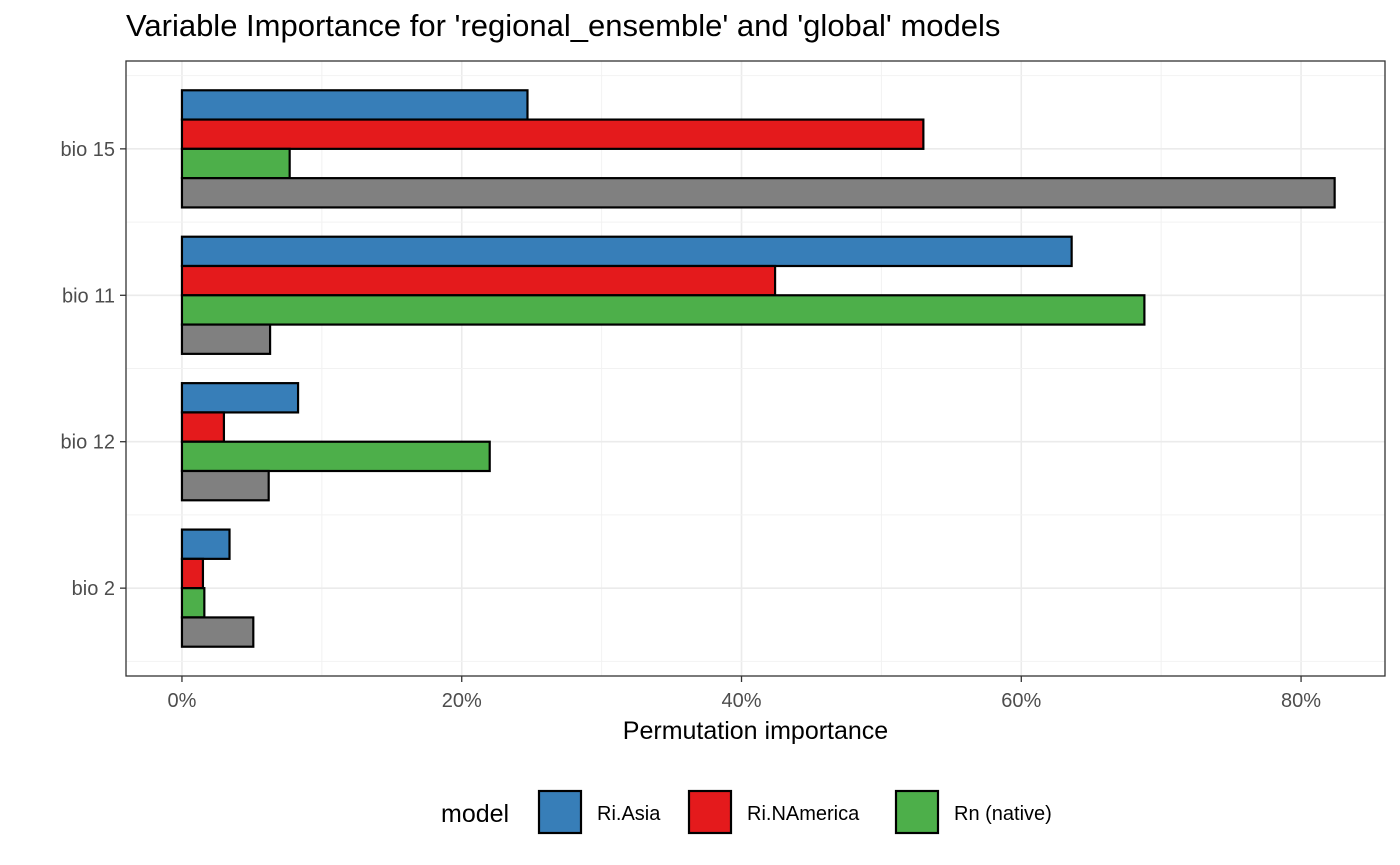 The image size is (1400, 865). What do you see at coordinates (741, 701) in the screenshot?
I see `x-tick-label: 40%` at bounding box center [741, 701].